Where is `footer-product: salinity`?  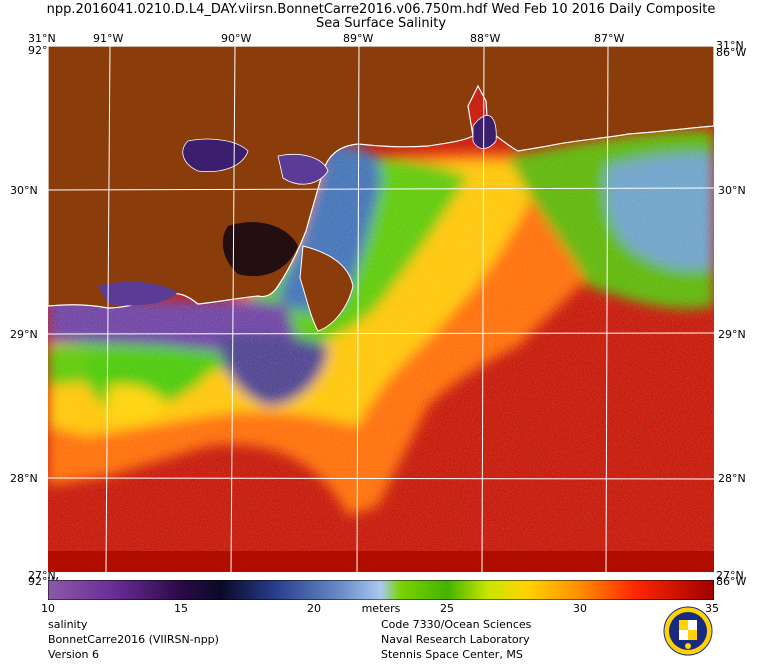
footer-product: salinity is located at coordinates (68, 624).